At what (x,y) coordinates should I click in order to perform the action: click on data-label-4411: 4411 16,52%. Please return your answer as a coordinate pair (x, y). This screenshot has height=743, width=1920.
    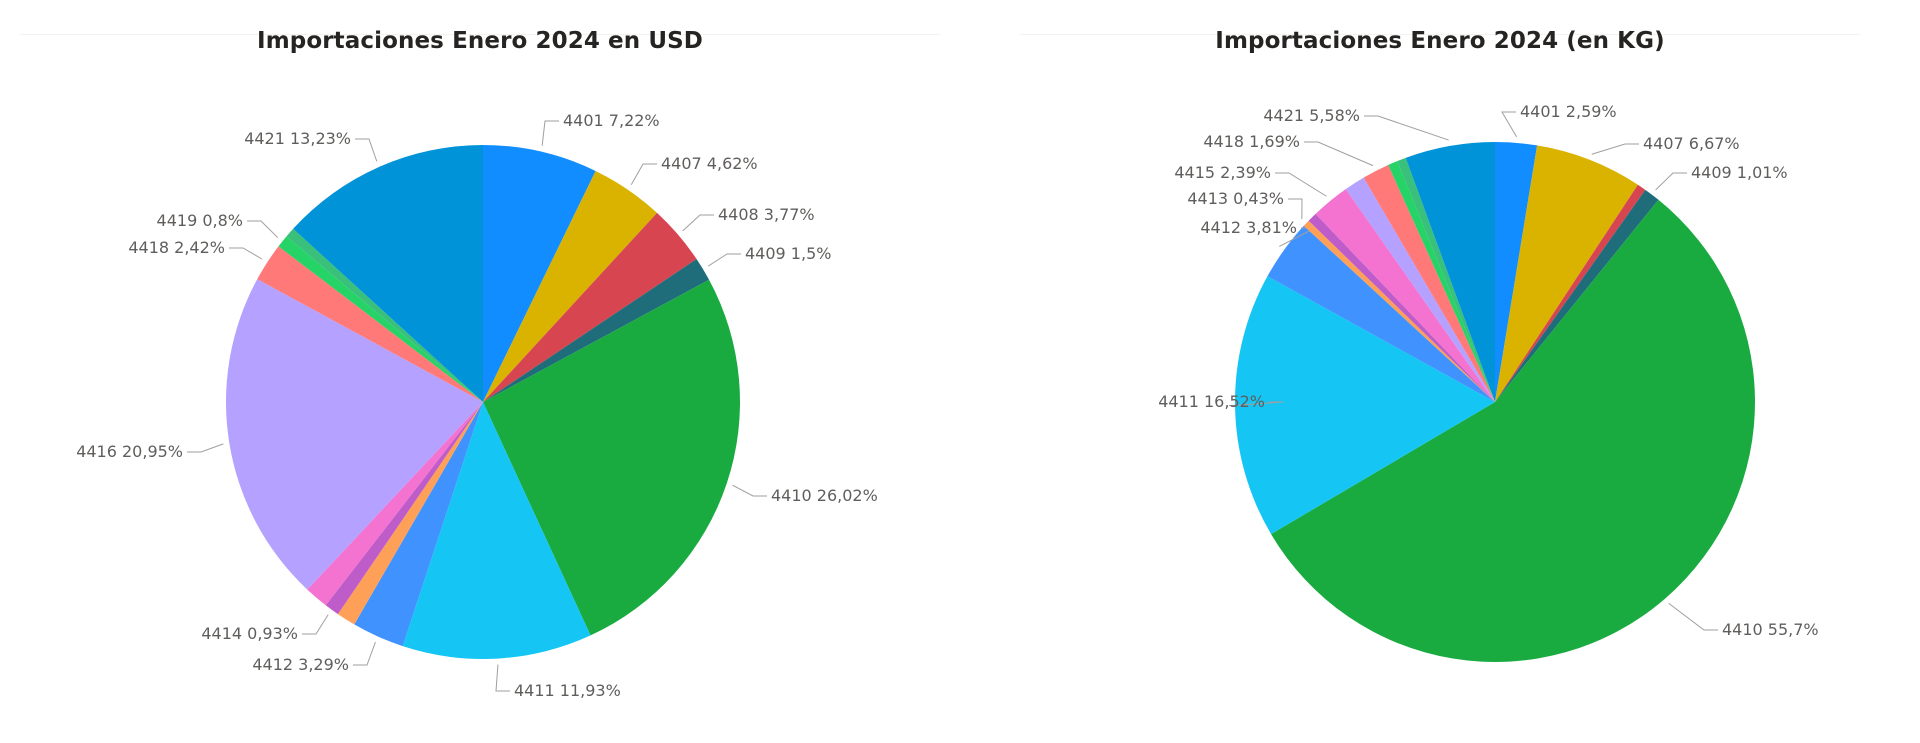
    Looking at the image, I should click on (1211, 401).